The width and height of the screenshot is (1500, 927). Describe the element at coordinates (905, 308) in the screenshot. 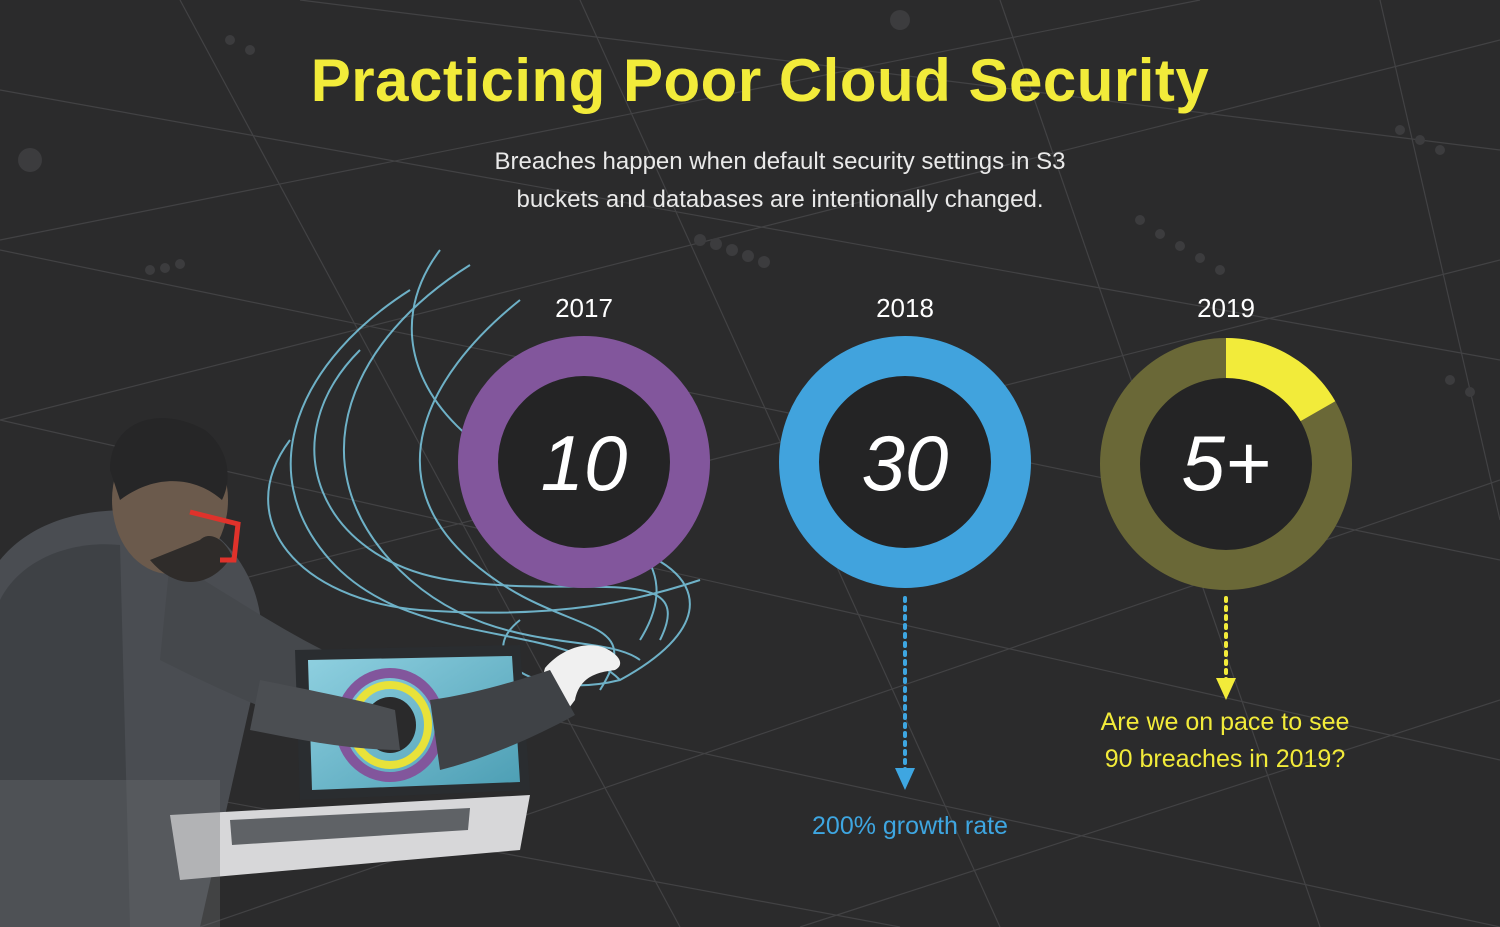

I see `year-label-2018: 2018` at that location.